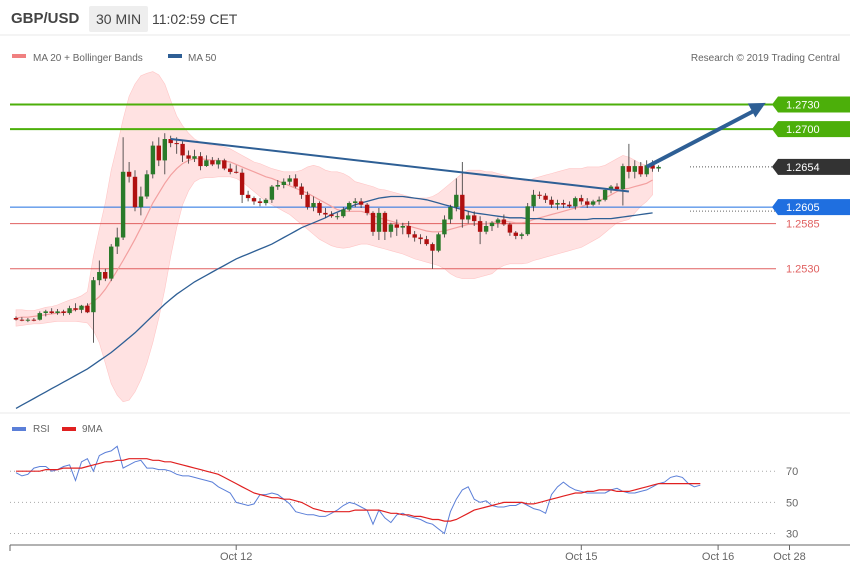 This screenshot has height=576, width=850. Describe the element at coordinates (765, 58) in the screenshot. I see `copyright-text: Research © 2019 Trading Central` at that location.